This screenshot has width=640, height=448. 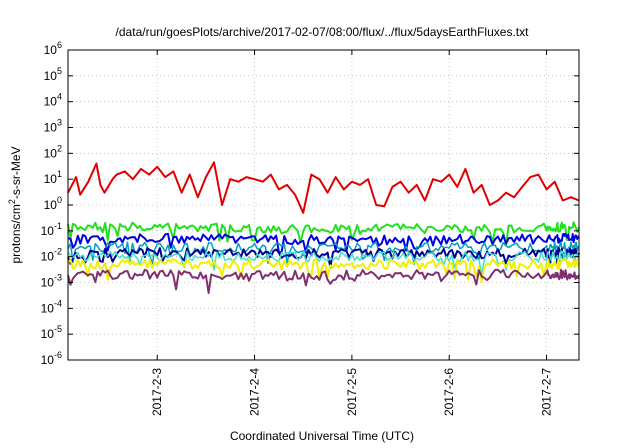 What do you see at coordinates (51, 358) in the screenshot?
I see `y-tick-label-12: 10⁻⁶` at bounding box center [51, 358].